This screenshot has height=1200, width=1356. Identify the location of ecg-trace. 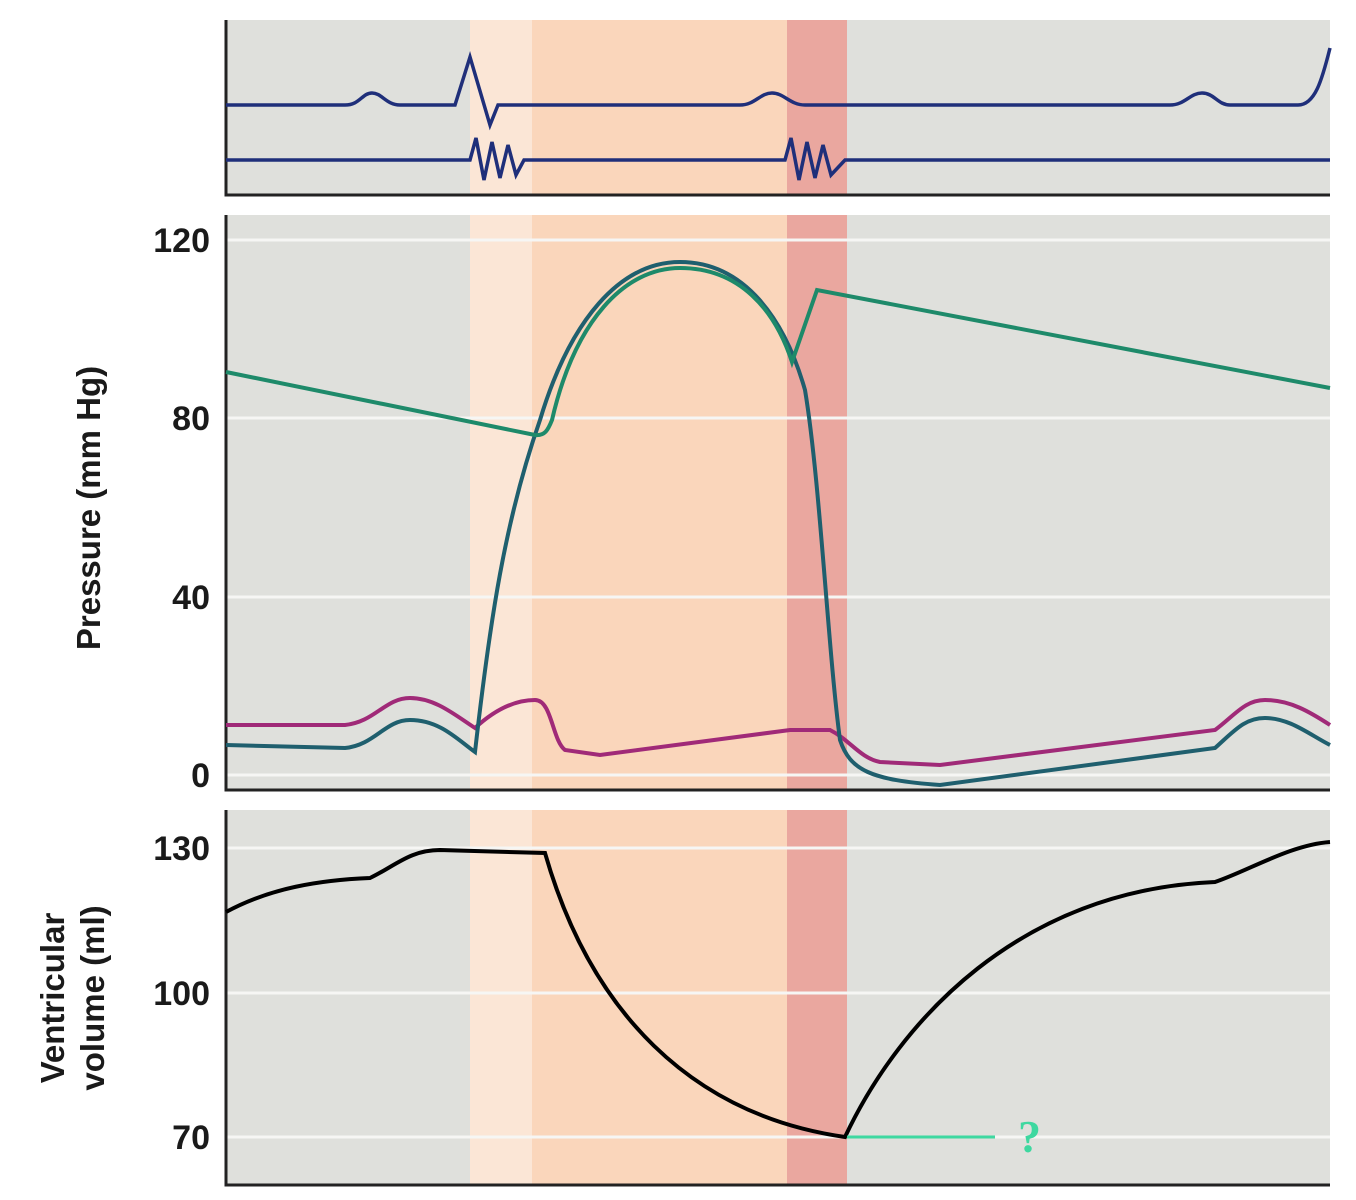
(779, 89).